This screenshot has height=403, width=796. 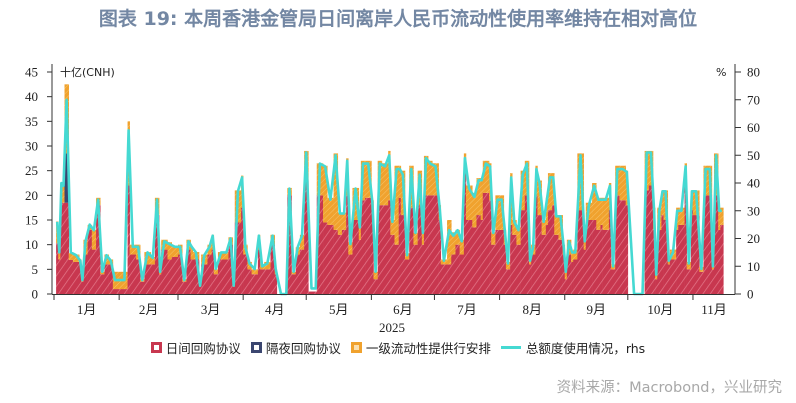 What do you see at coordinates (87, 72) in the screenshot?
I see `left-axis-unit: 十亿(CNH)` at bounding box center [87, 72].